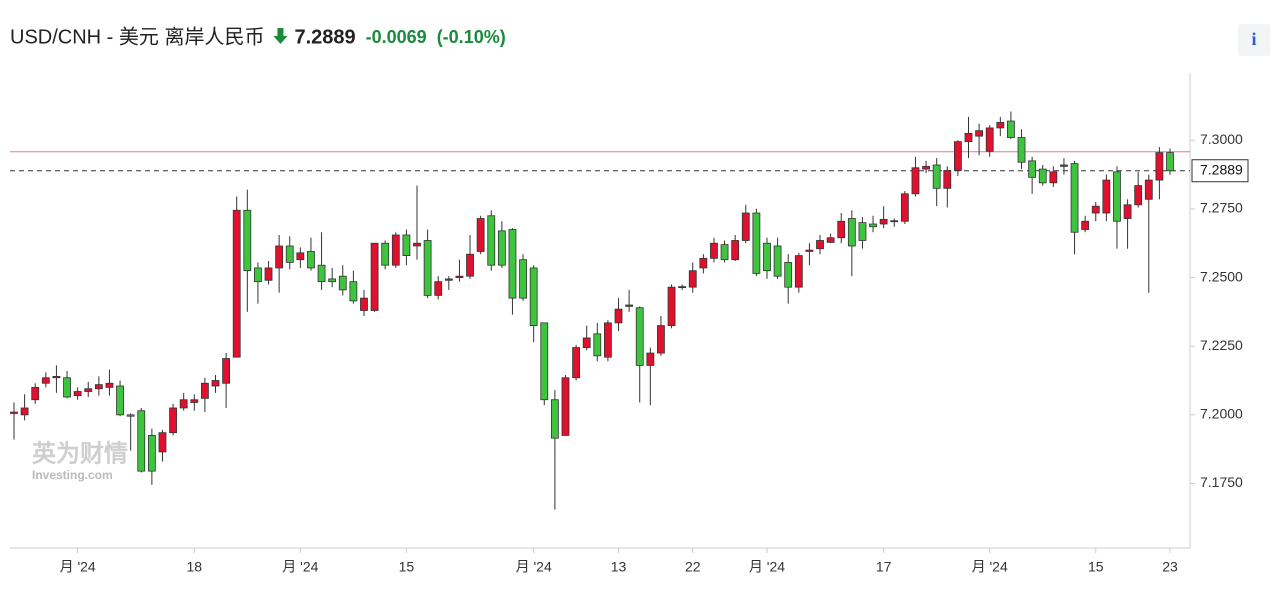 The image size is (1280, 593). I want to click on x-tick-label: 15, so click(1096, 567).